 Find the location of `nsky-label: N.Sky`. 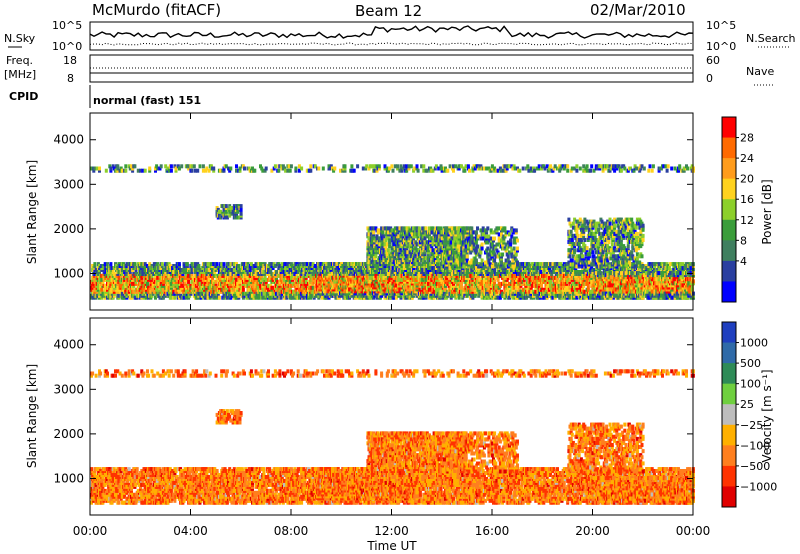

nsky-label: N.Sky is located at coordinates (20, 38).